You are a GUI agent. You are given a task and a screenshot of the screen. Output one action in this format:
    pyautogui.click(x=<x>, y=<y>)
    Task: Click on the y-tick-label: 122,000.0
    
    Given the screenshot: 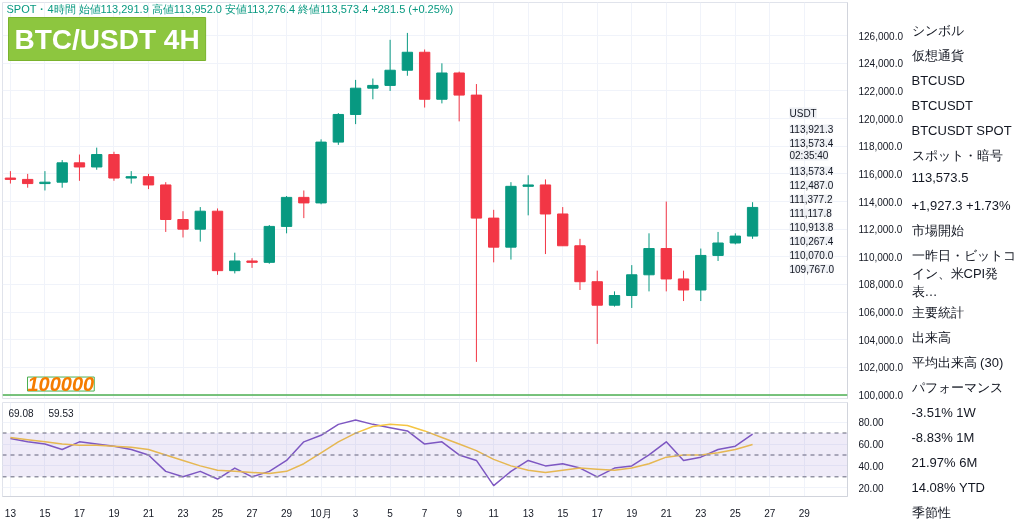 What is the action you would take?
    pyautogui.click(x=881, y=91)
    